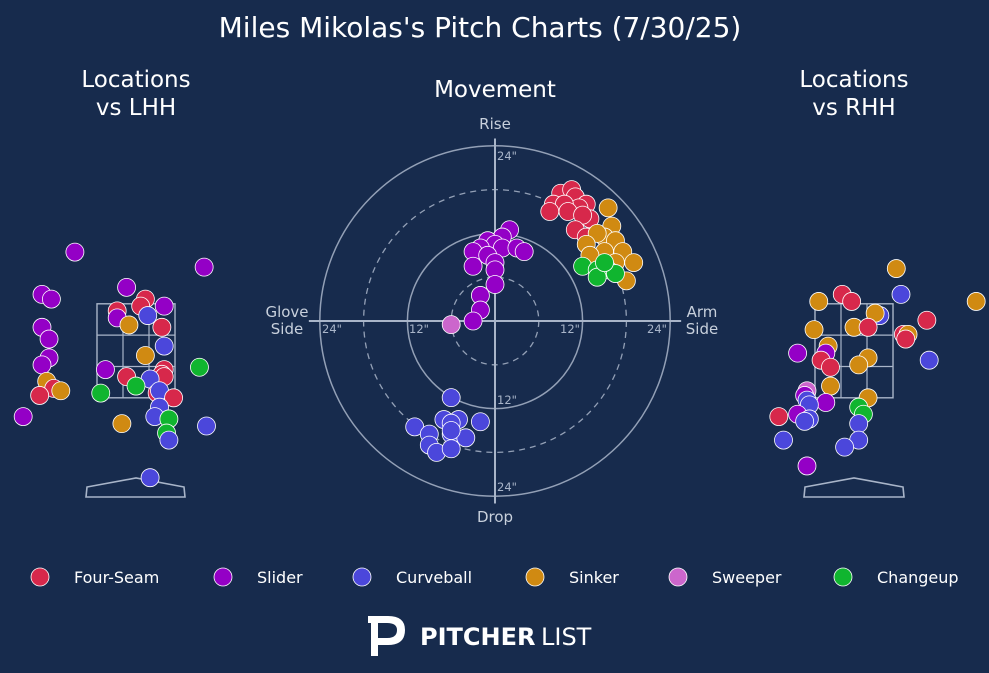  Describe the element at coordinates (507, 487) in the screenshot. I see `ring-label-bottom-24: 24"` at that location.